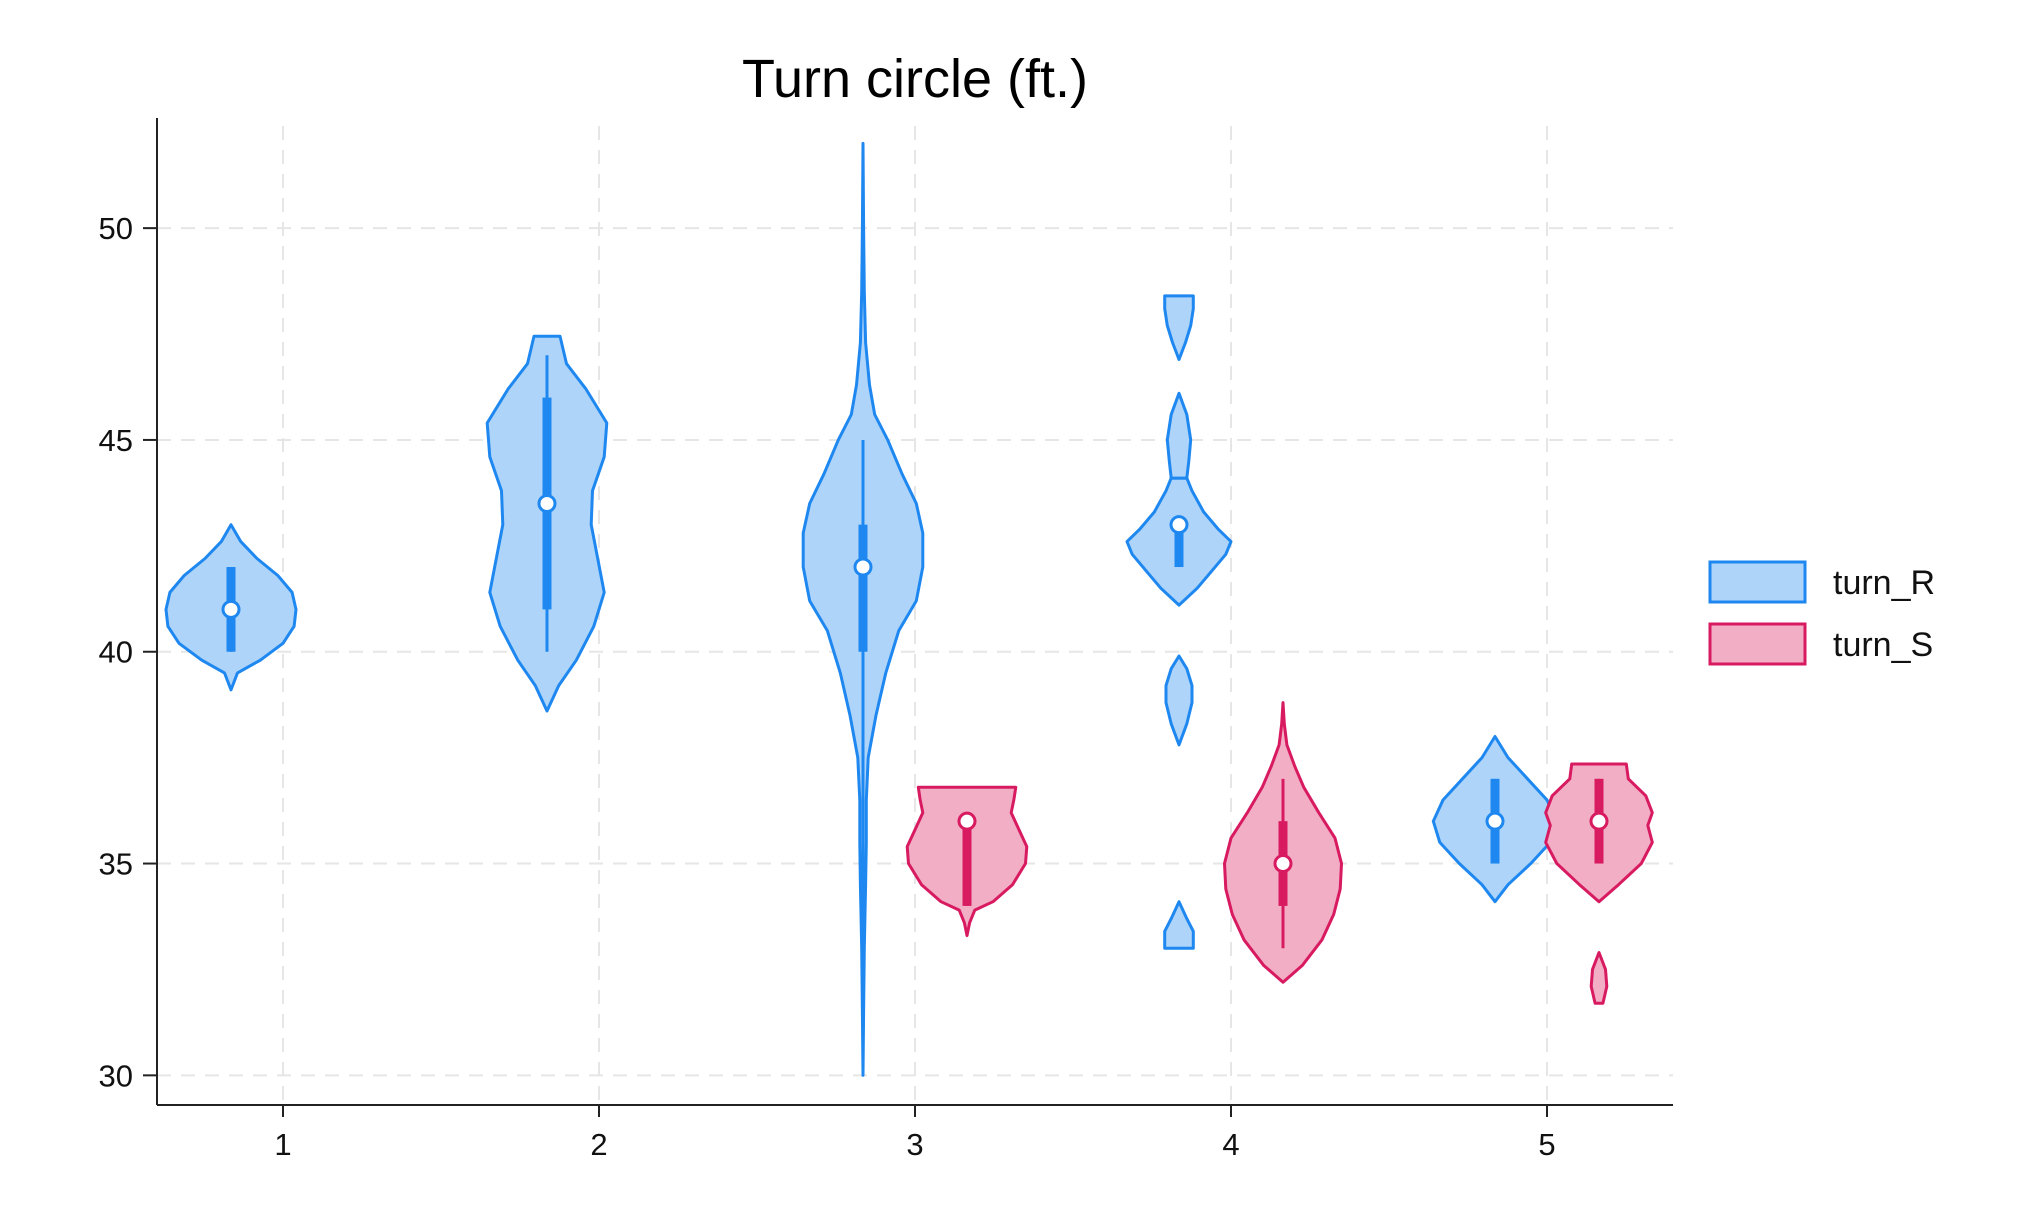  I want to click on legend-label-turn_S: turn_S, so click(1883, 645).